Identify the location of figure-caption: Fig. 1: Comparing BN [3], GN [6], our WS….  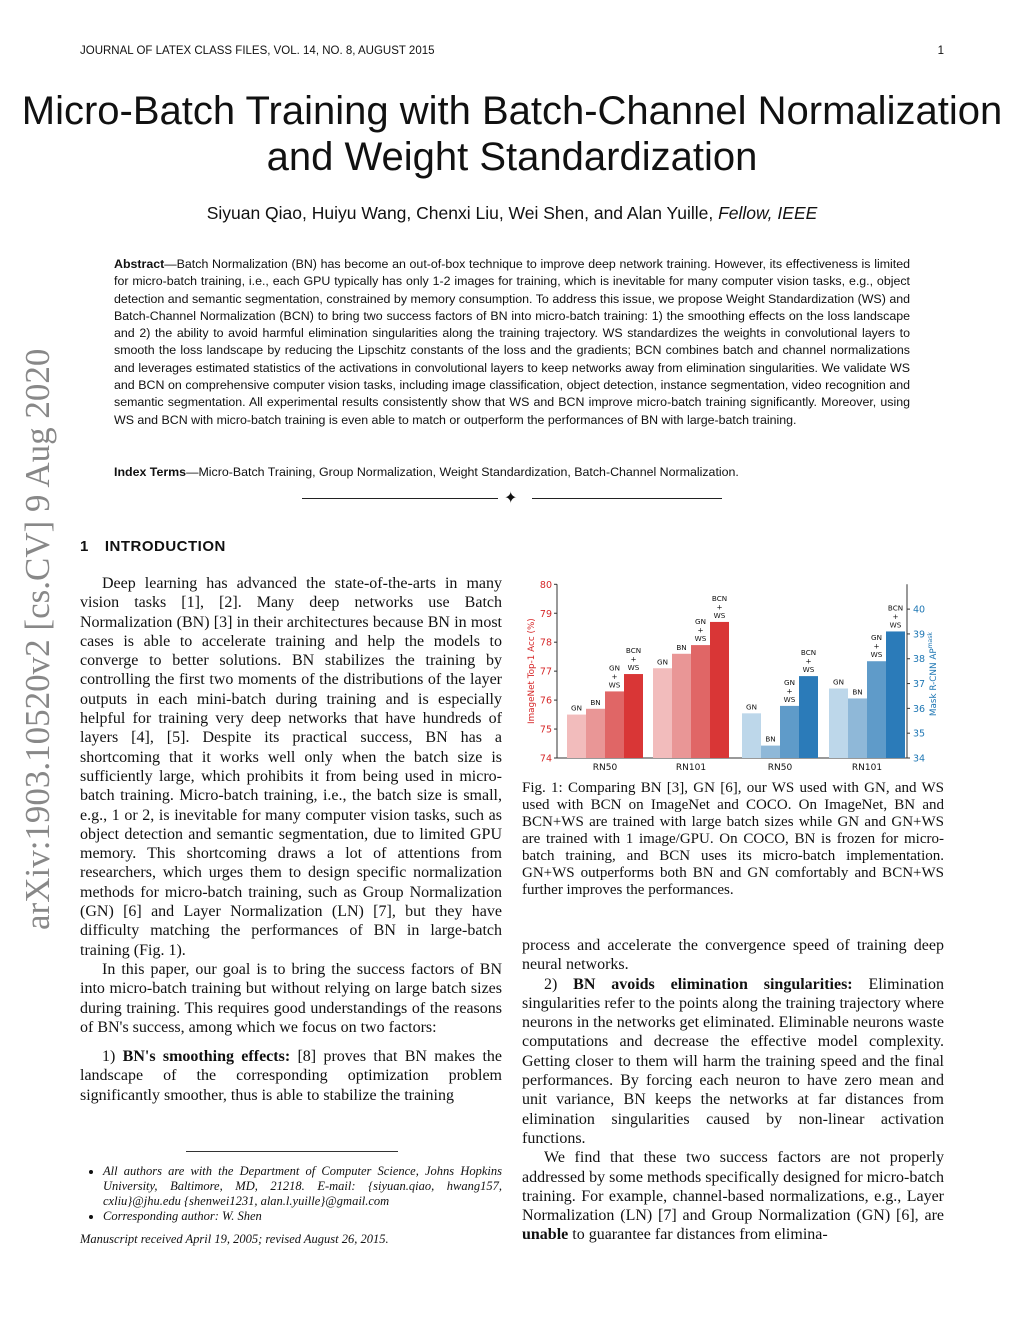
(733, 839).